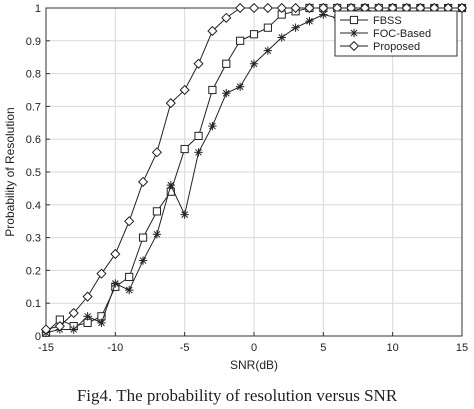 The height and width of the screenshot is (409, 474). What do you see at coordinates (254, 348) in the screenshot?
I see `x-tick-label-3: 0` at bounding box center [254, 348].